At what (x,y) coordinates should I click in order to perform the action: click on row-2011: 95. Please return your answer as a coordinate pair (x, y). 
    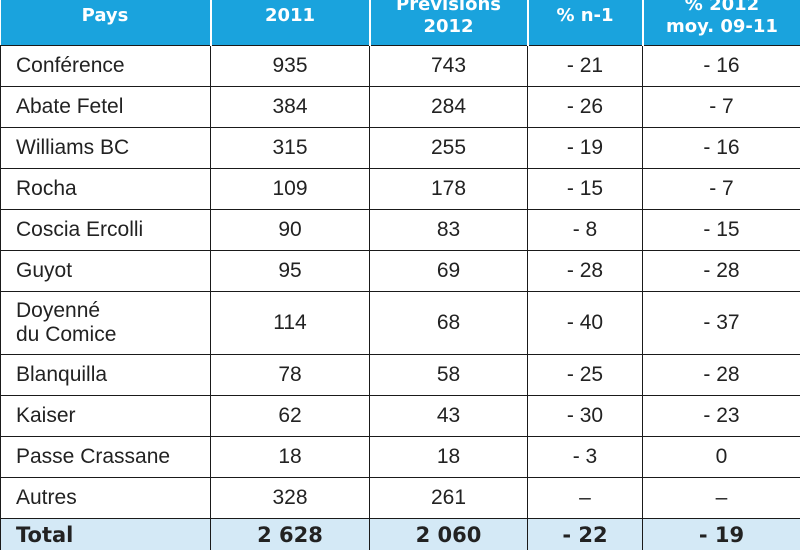
    Looking at the image, I should click on (290, 271).